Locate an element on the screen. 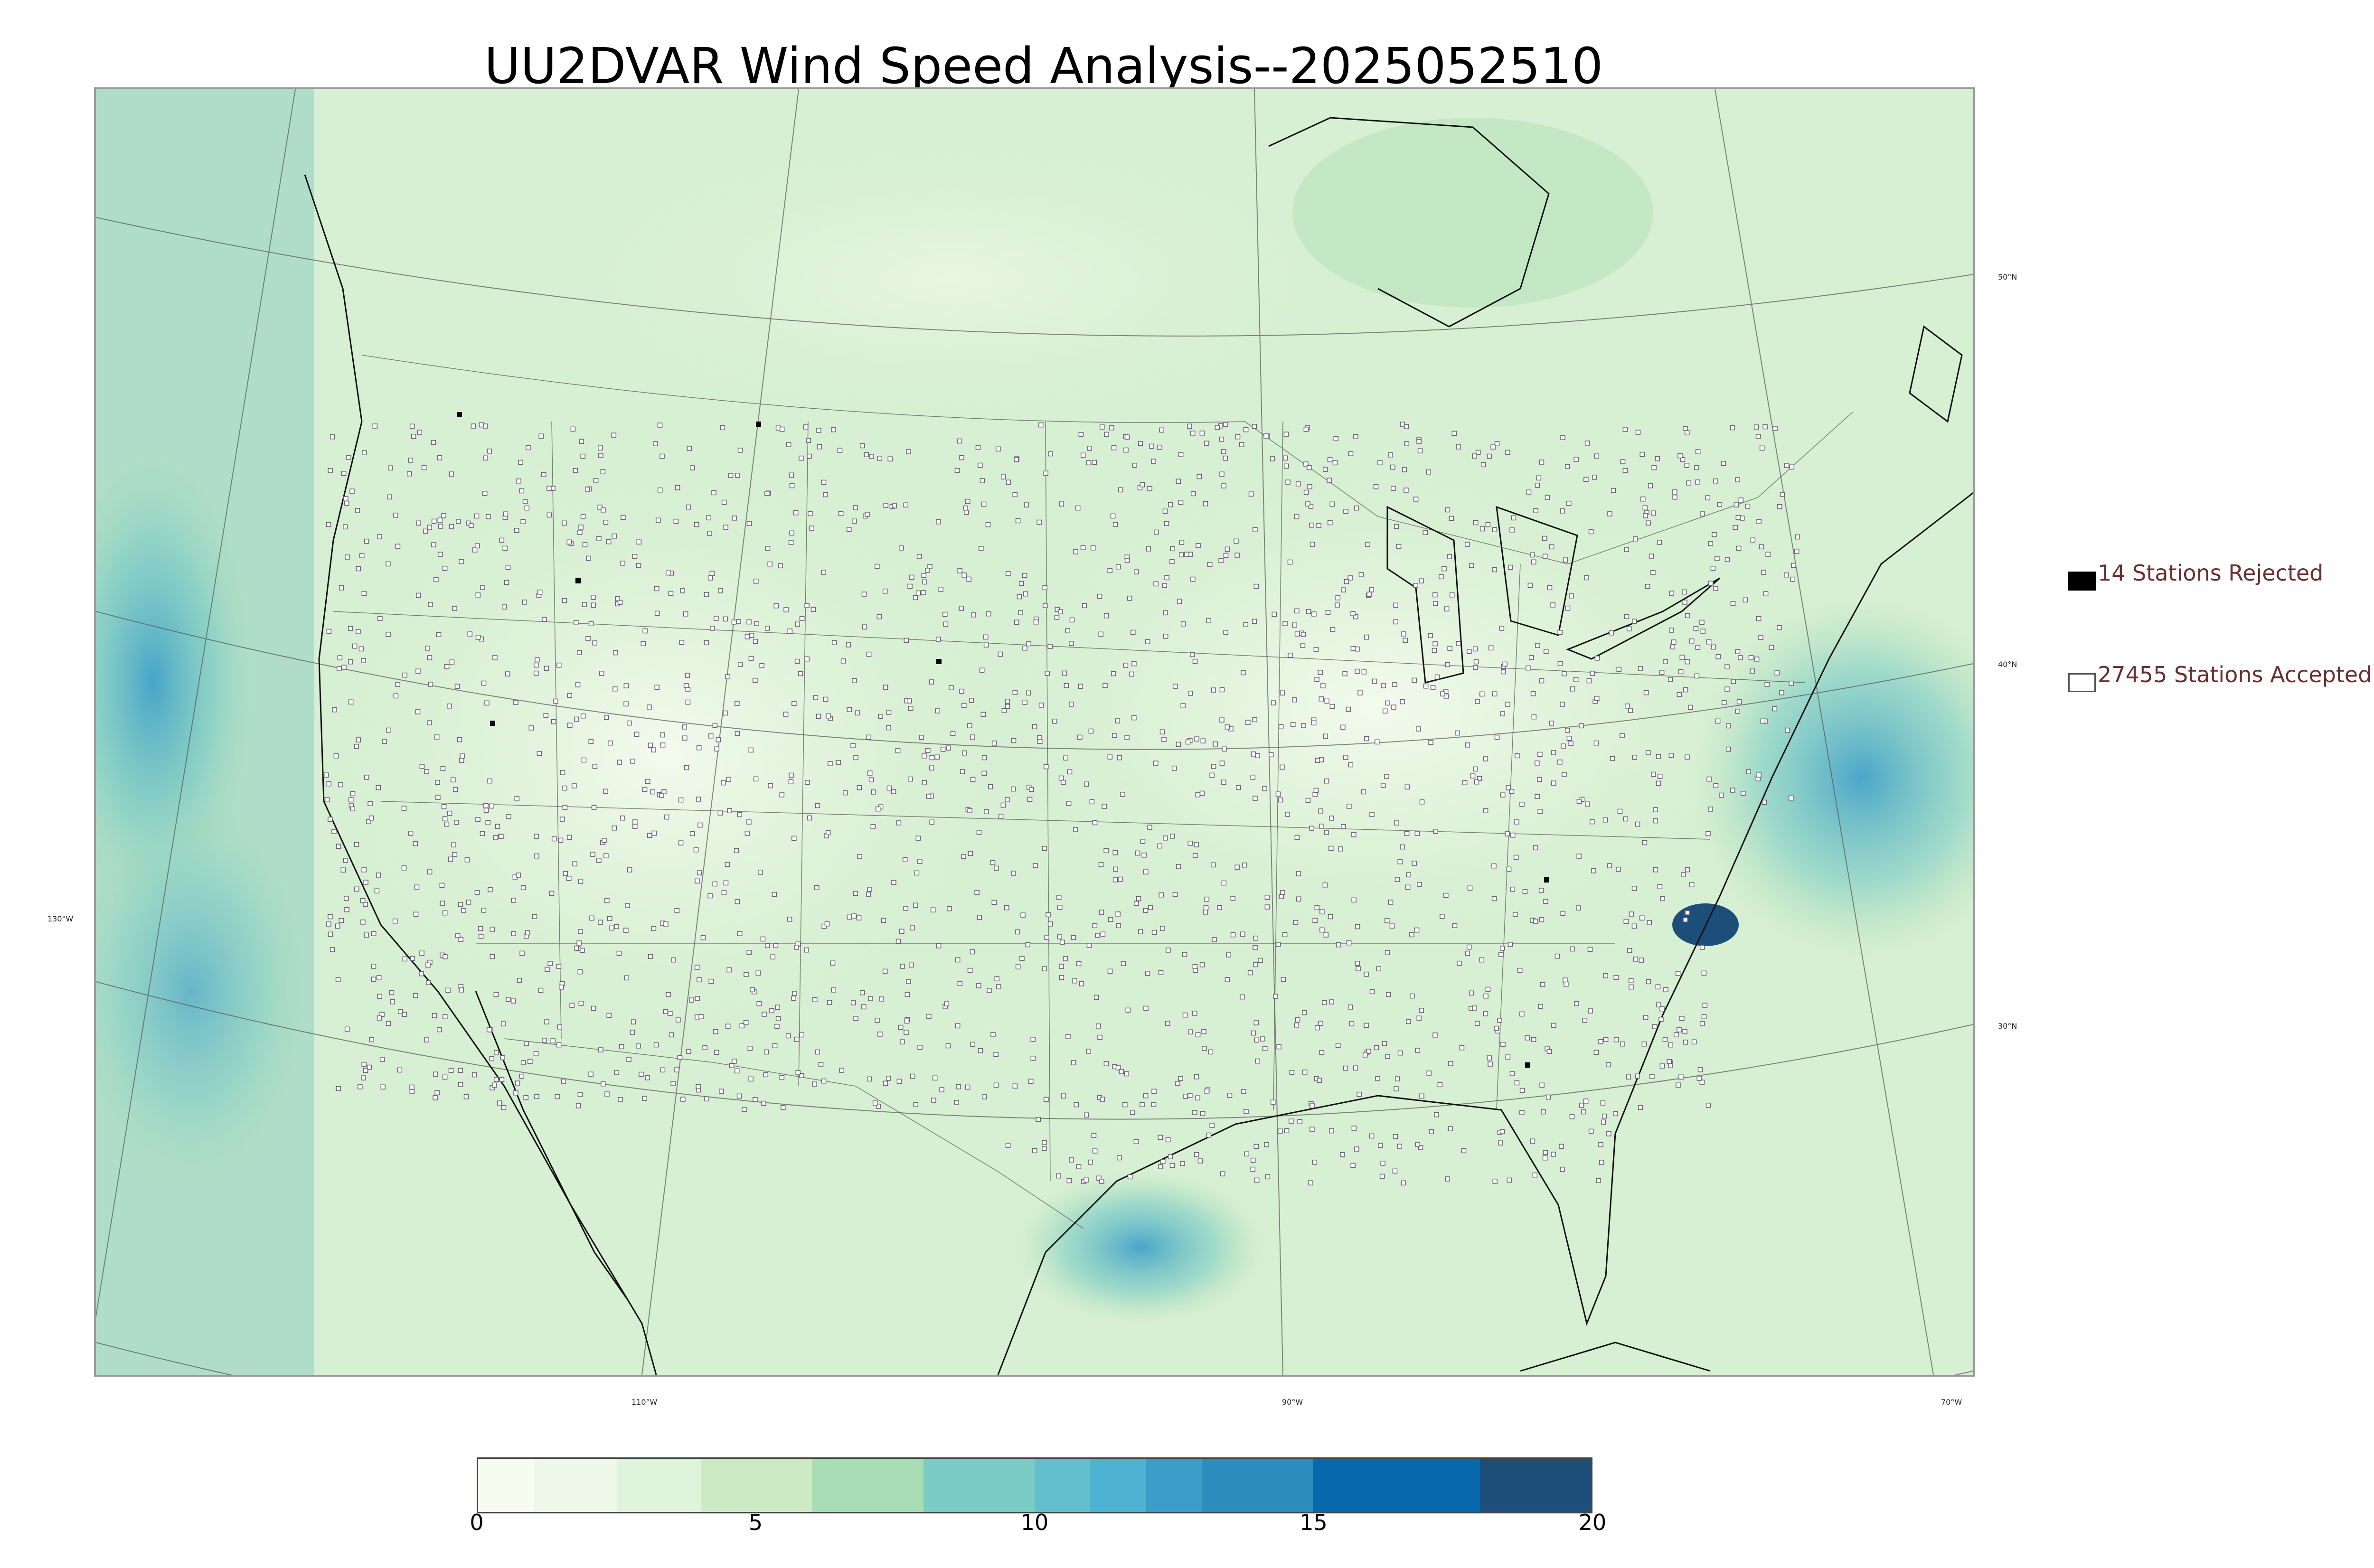 Image resolution: width=2374 pixels, height=1568 pixels. rejected-station-marker is located at coordinates (1527, 1065).